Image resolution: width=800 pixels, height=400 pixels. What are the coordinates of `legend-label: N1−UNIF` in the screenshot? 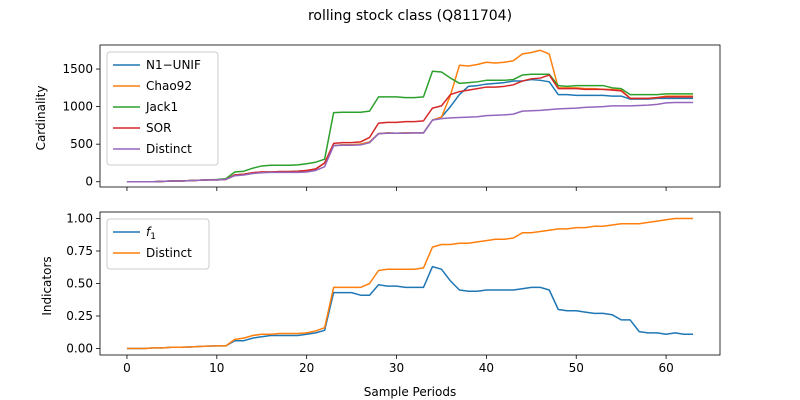 It's located at (173, 65).